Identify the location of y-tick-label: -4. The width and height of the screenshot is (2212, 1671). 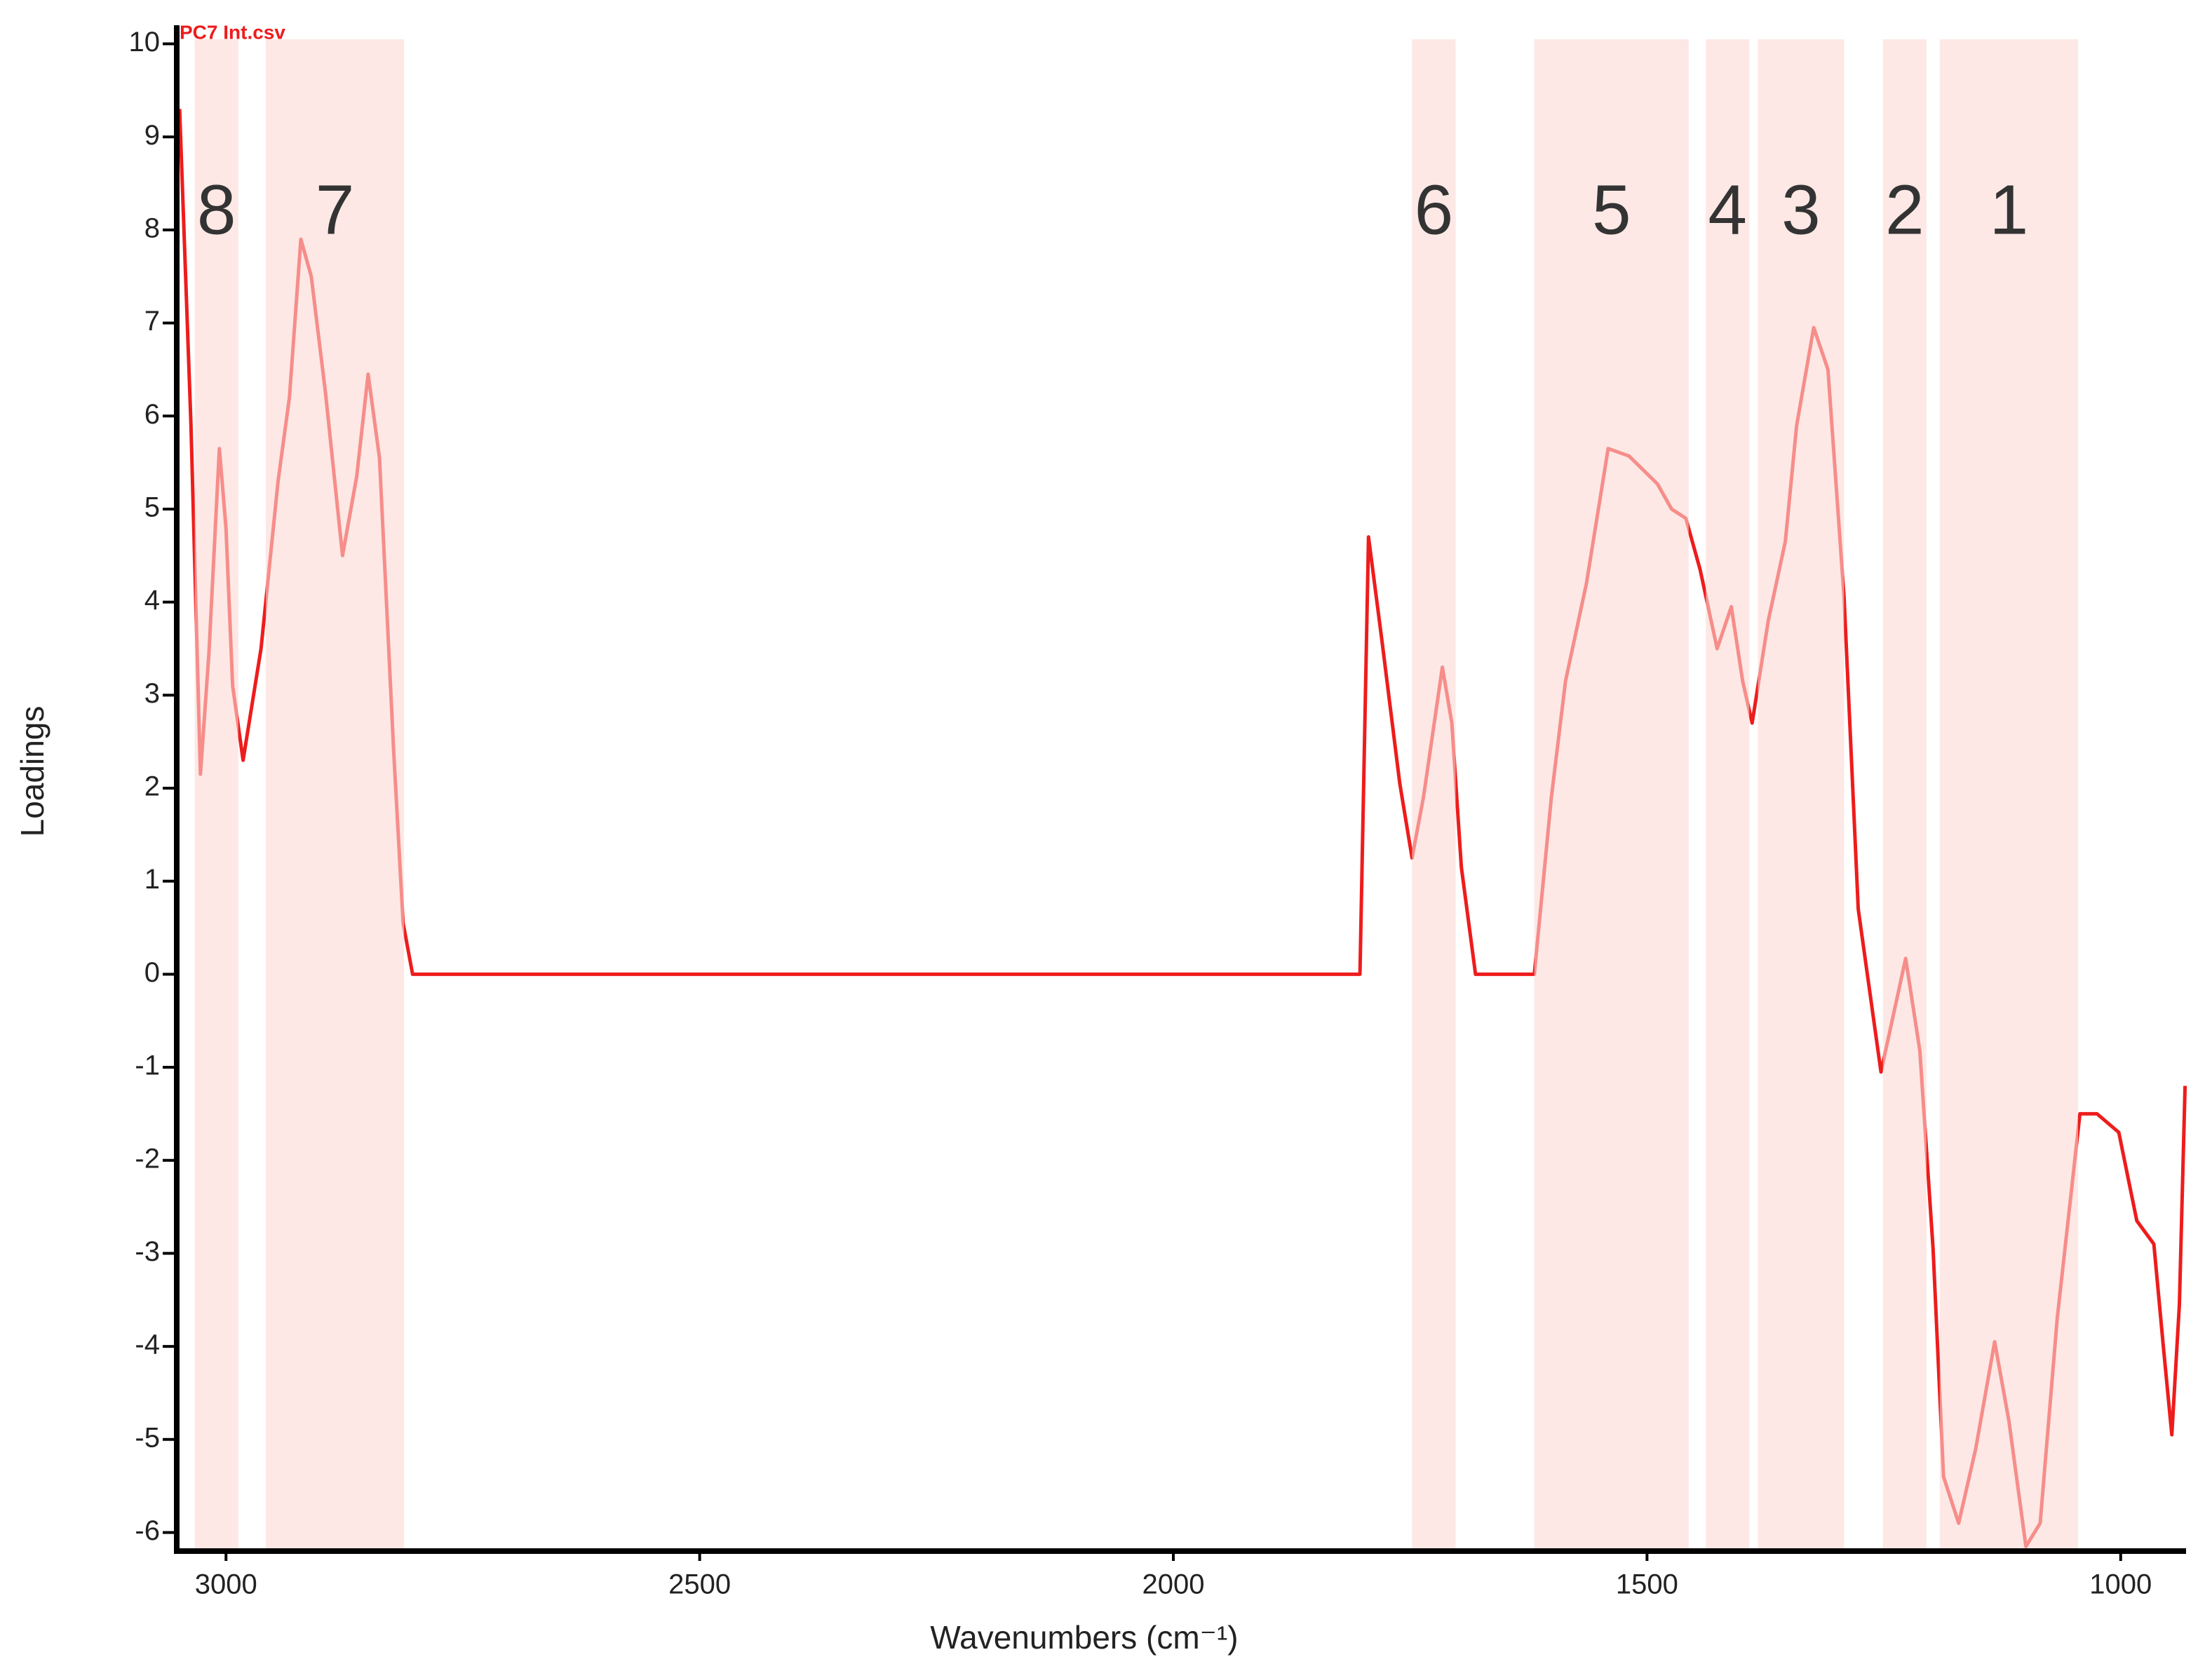
(148, 1345).